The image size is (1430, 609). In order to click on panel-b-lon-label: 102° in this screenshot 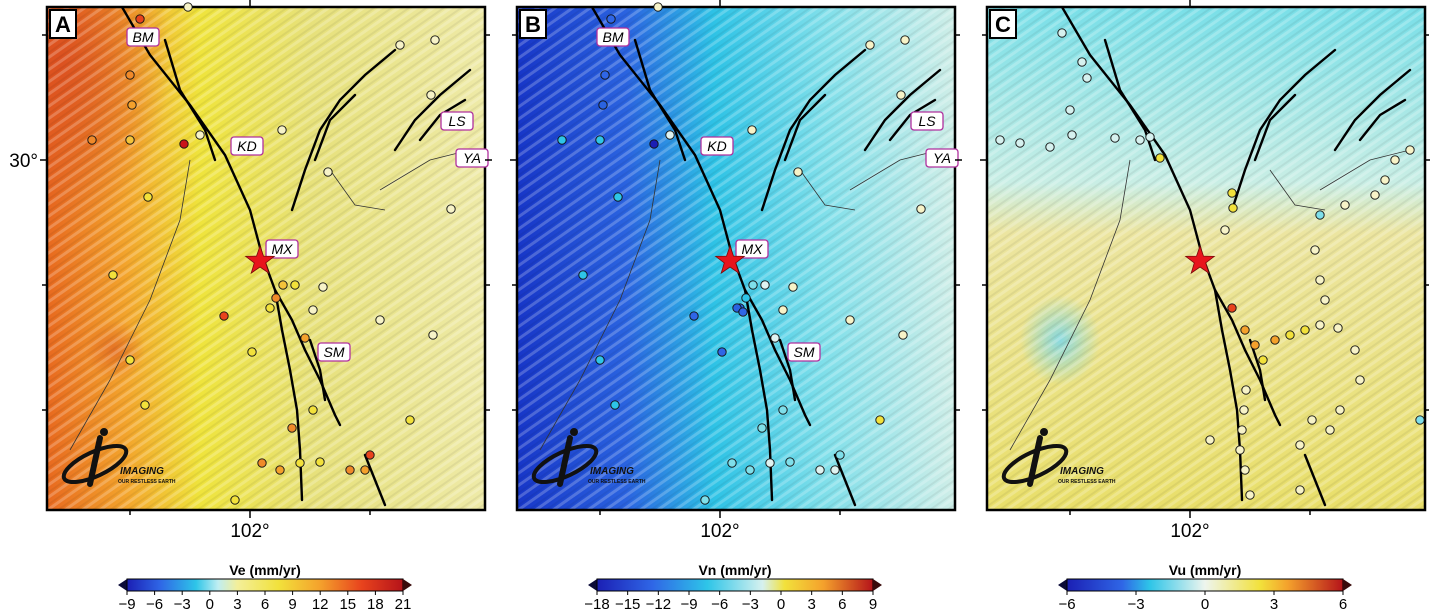, I will do `click(719, 531)`.